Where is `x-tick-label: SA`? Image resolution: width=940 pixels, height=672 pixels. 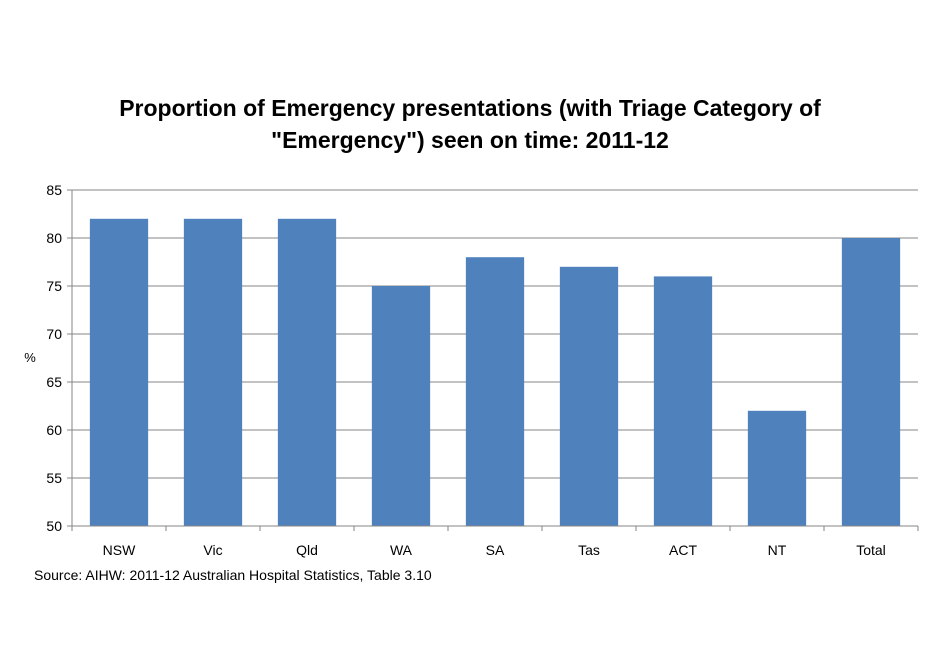
x-tick-label: SA is located at coordinates (495, 550).